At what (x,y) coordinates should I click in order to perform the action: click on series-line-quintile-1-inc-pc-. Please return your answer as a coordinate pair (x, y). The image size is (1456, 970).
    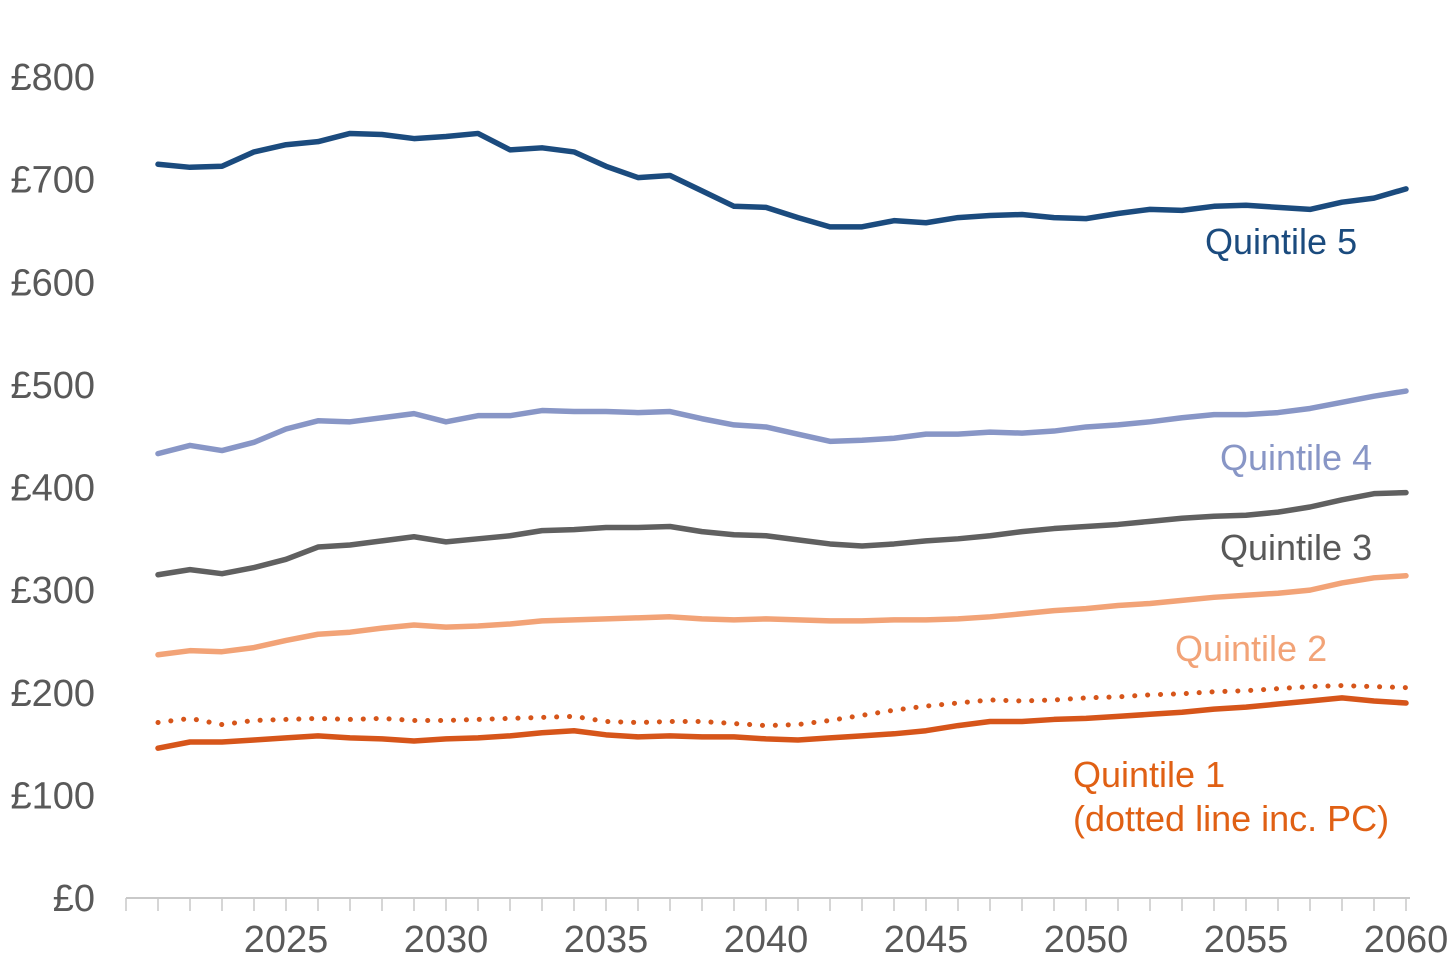
    Looking at the image, I should click on (782, 706).